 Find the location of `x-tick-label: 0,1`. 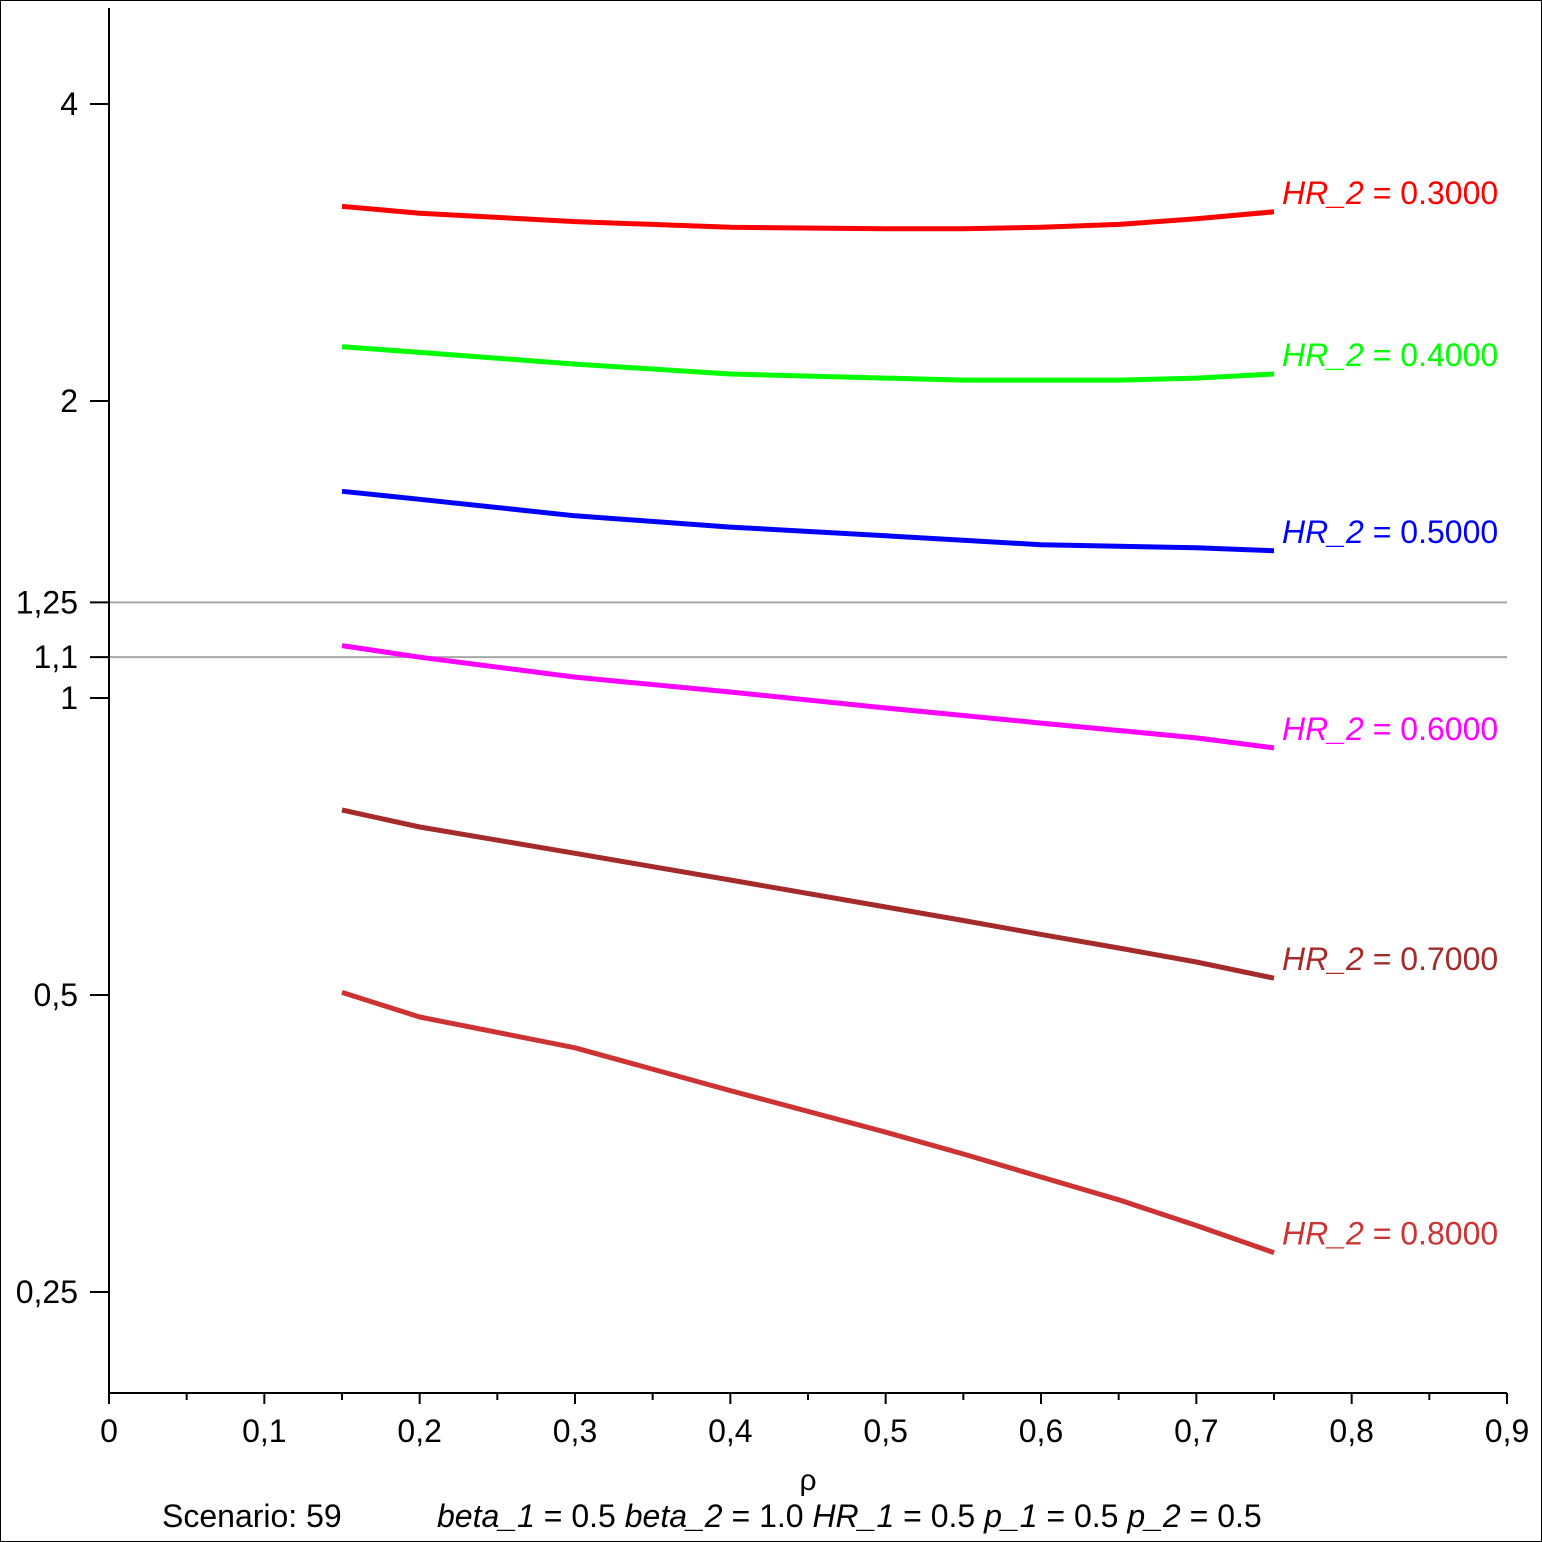

x-tick-label: 0,1 is located at coordinates (264, 1431).